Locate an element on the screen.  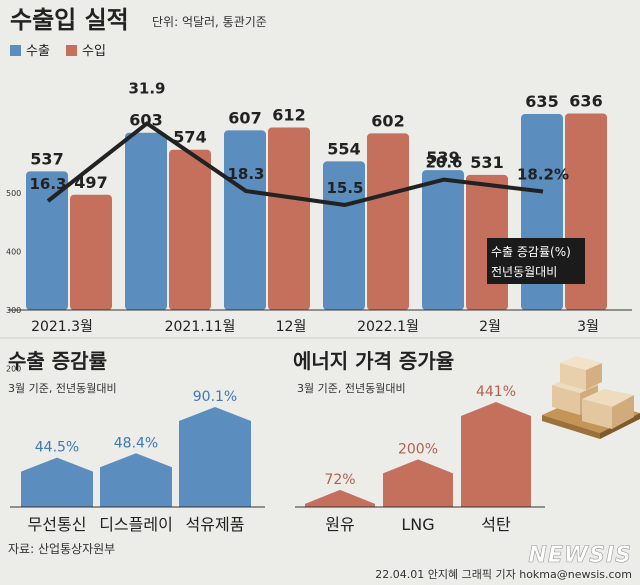
energy-price-title: 에너지 가격 증가율 is located at coordinates (373, 361).